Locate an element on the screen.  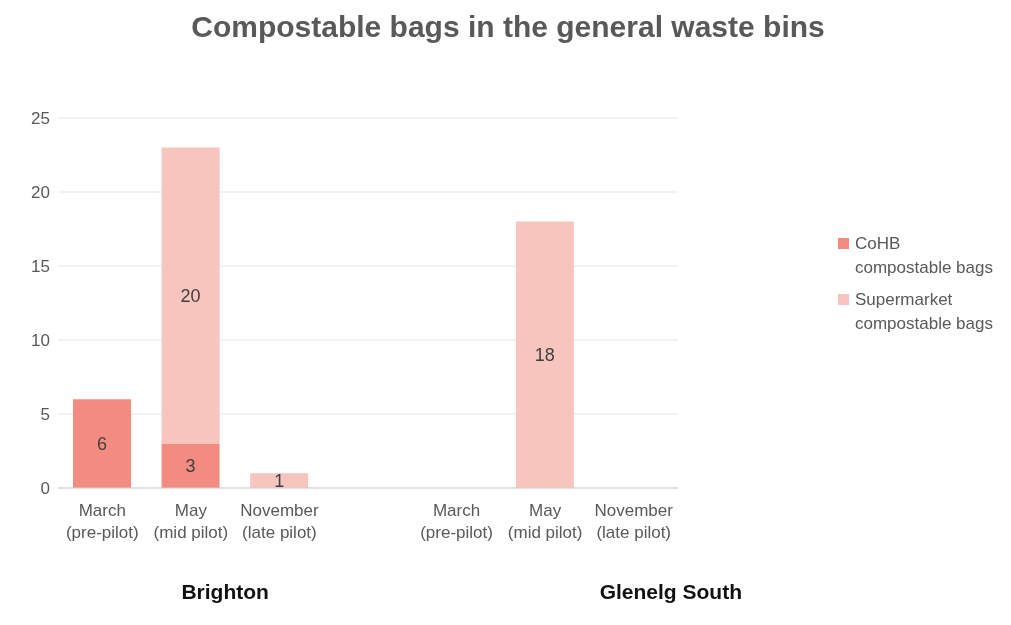
data-label: 18 is located at coordinates (544, 355).